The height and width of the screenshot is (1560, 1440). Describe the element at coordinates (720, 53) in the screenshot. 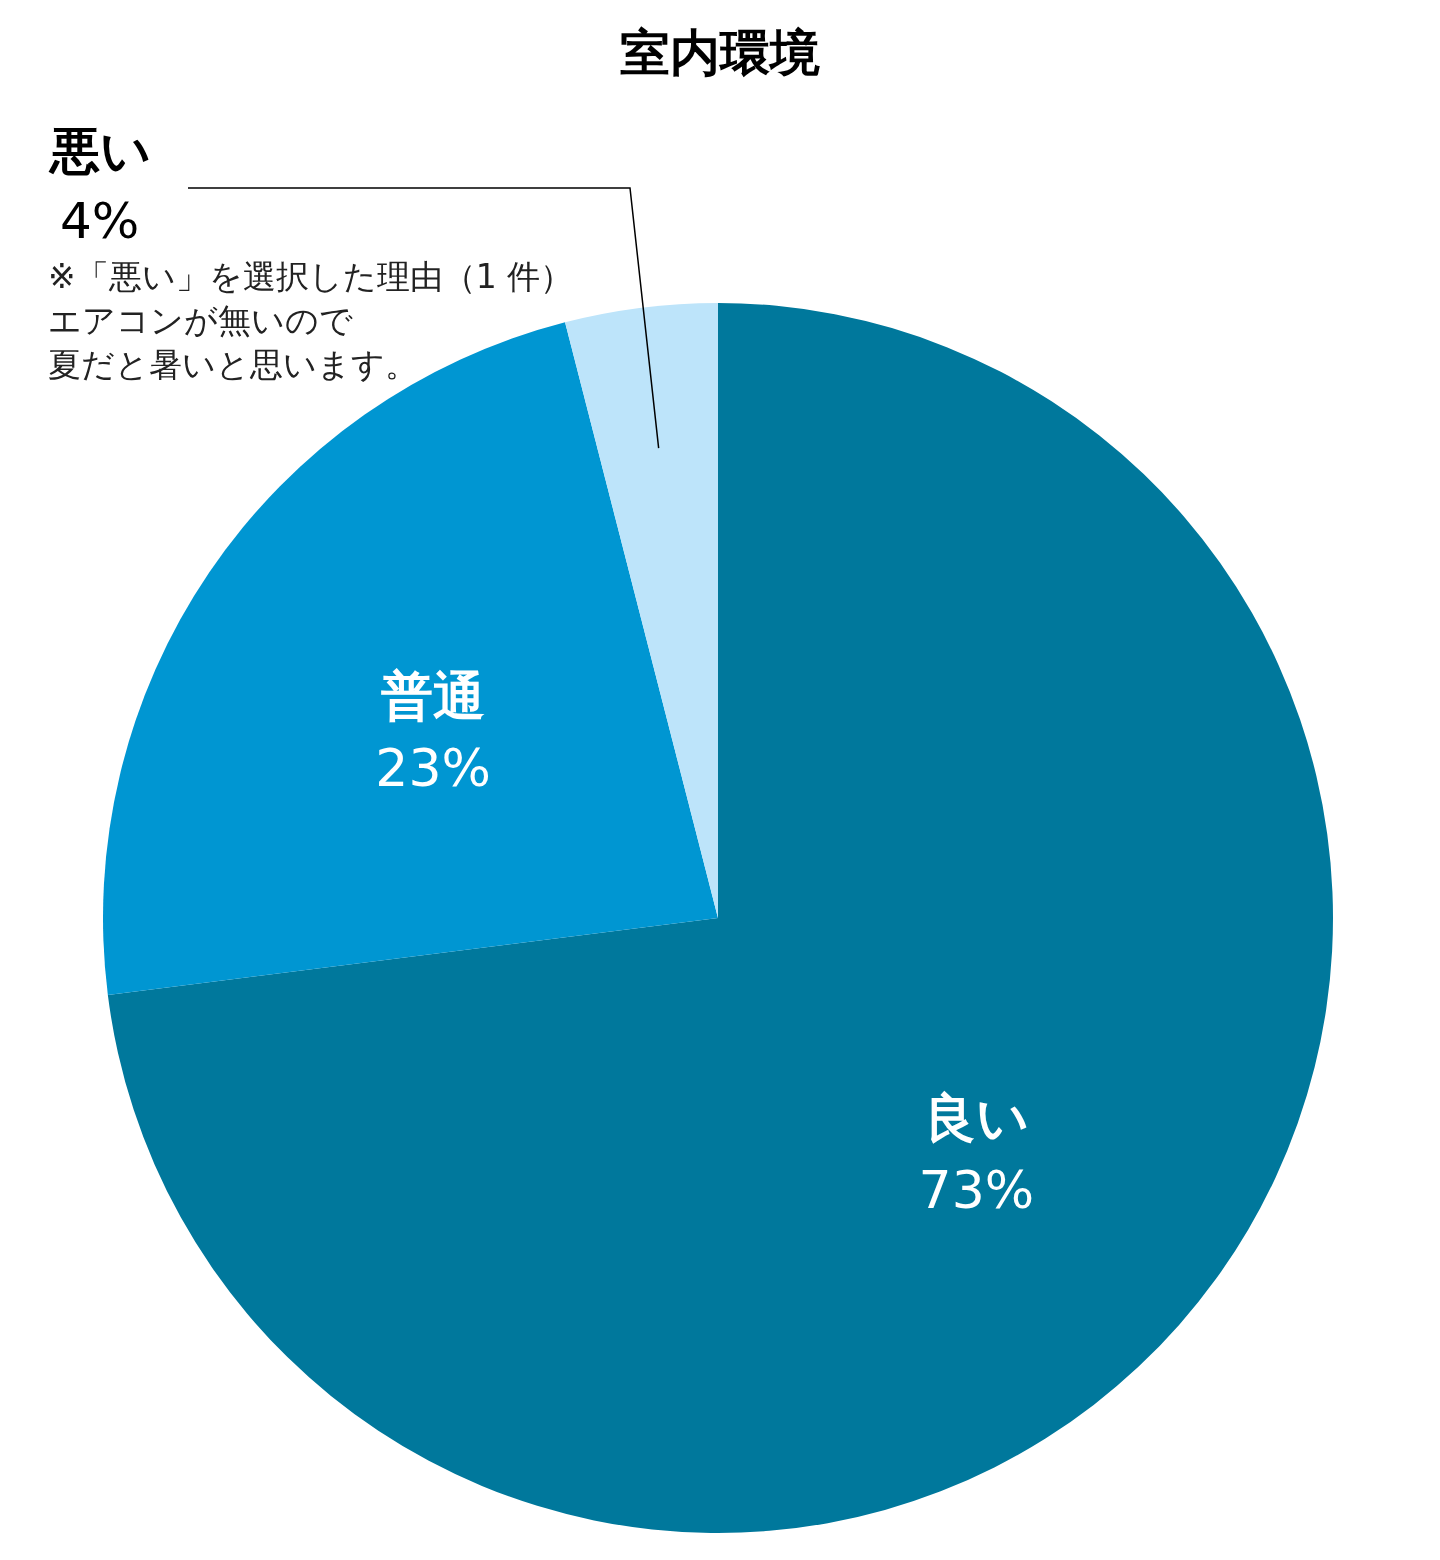

I see `title: 室内環境` at that location.